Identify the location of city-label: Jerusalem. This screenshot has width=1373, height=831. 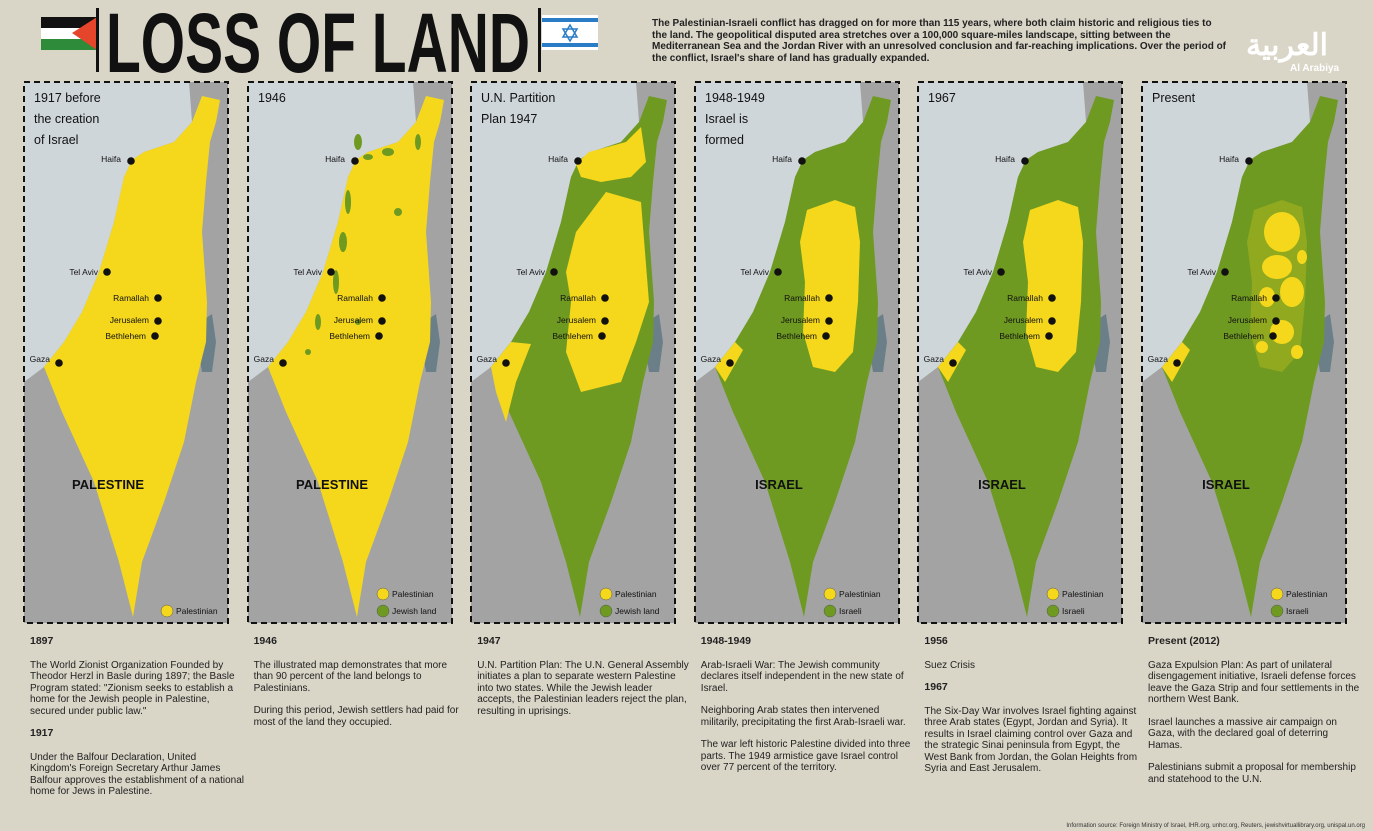
(352, 320).